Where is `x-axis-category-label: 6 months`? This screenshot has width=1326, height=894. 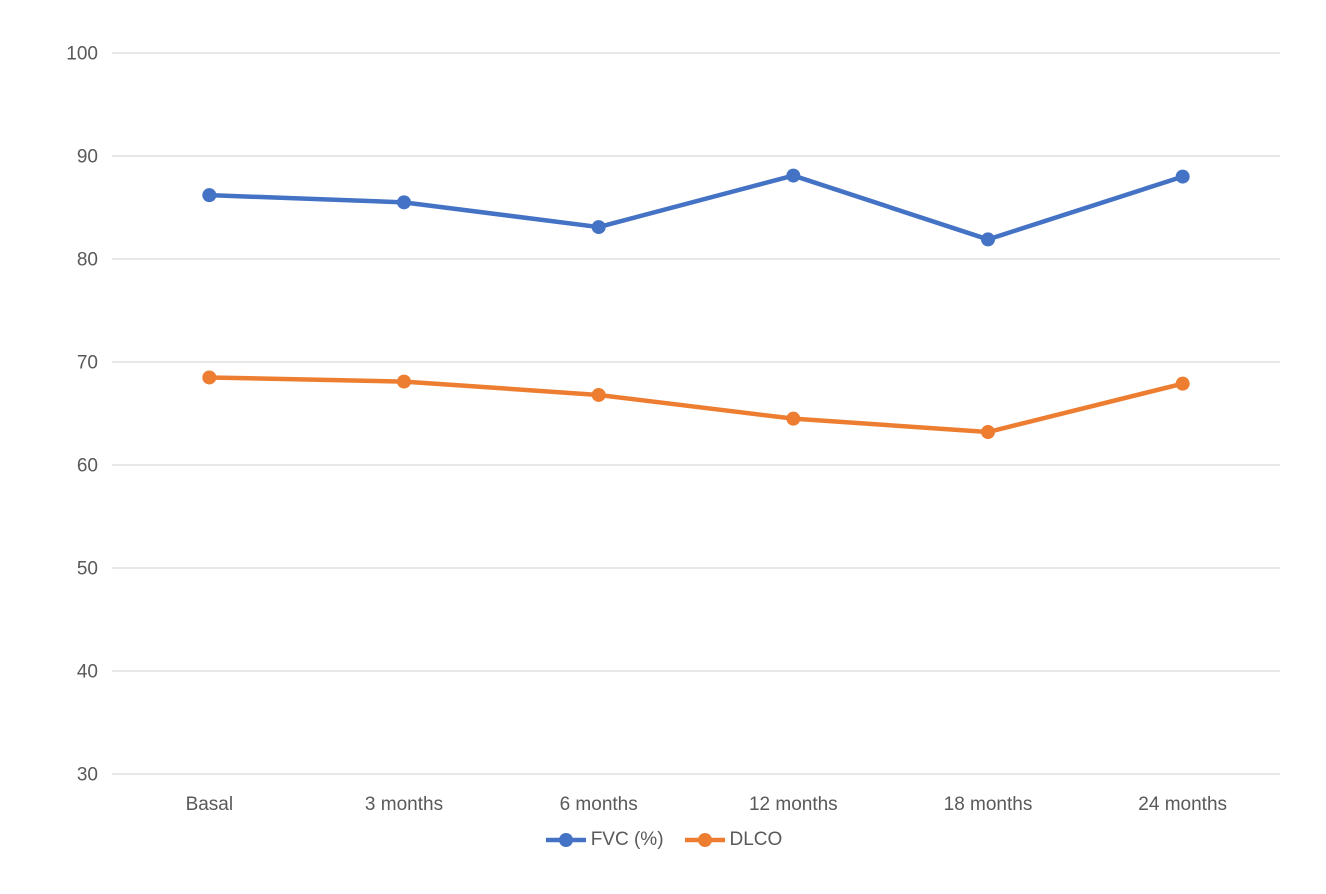 x-axis-category-label: 6 months is located at coordinates (599, 804).